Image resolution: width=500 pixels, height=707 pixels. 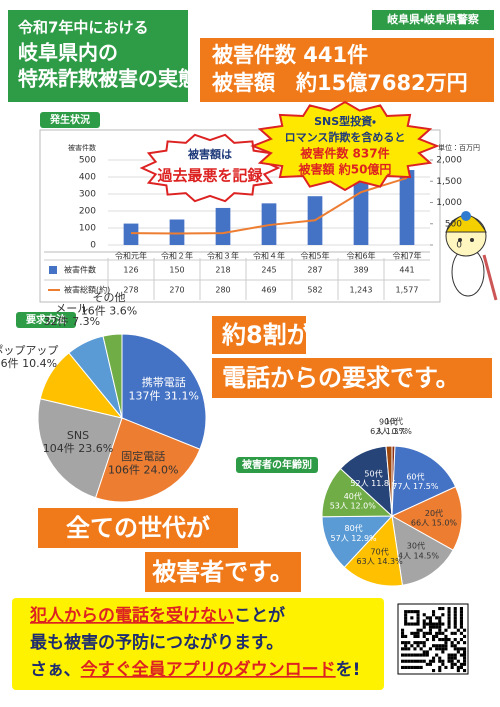 What do you see at coordinates (87, 290) in the screenshot?
I see `legend-label: 被害総額(約)` at bounding box center [87, 290].